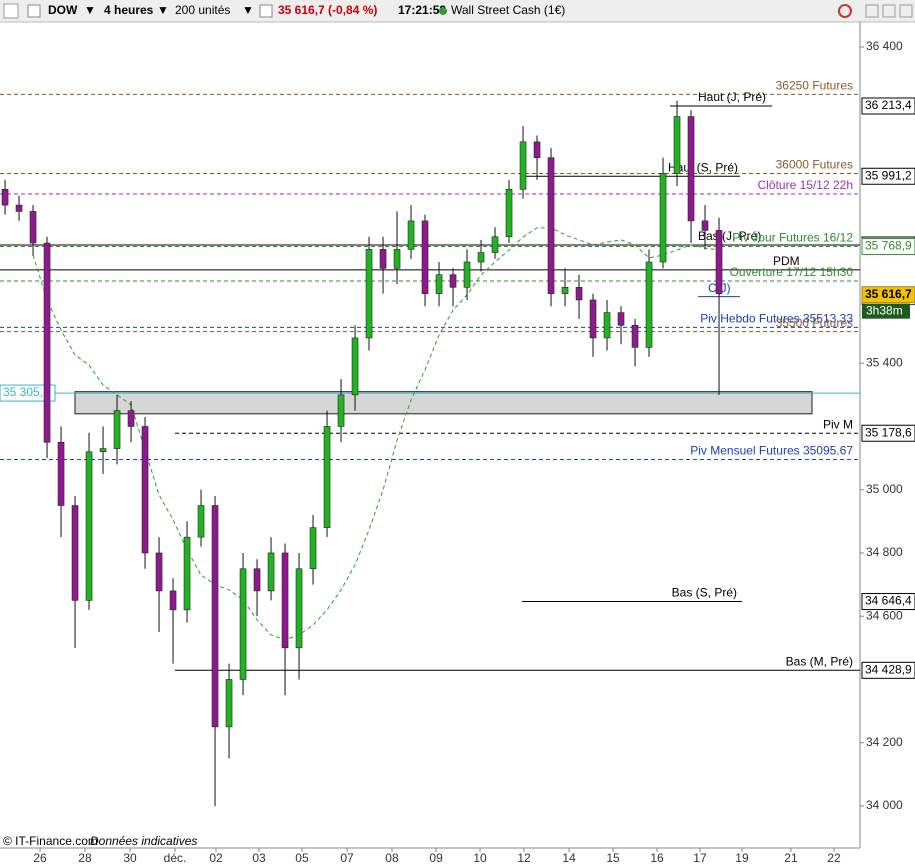 This screenshot has width=915, height=866. I want to click on x-tick-label: 05, so click(302, 858).